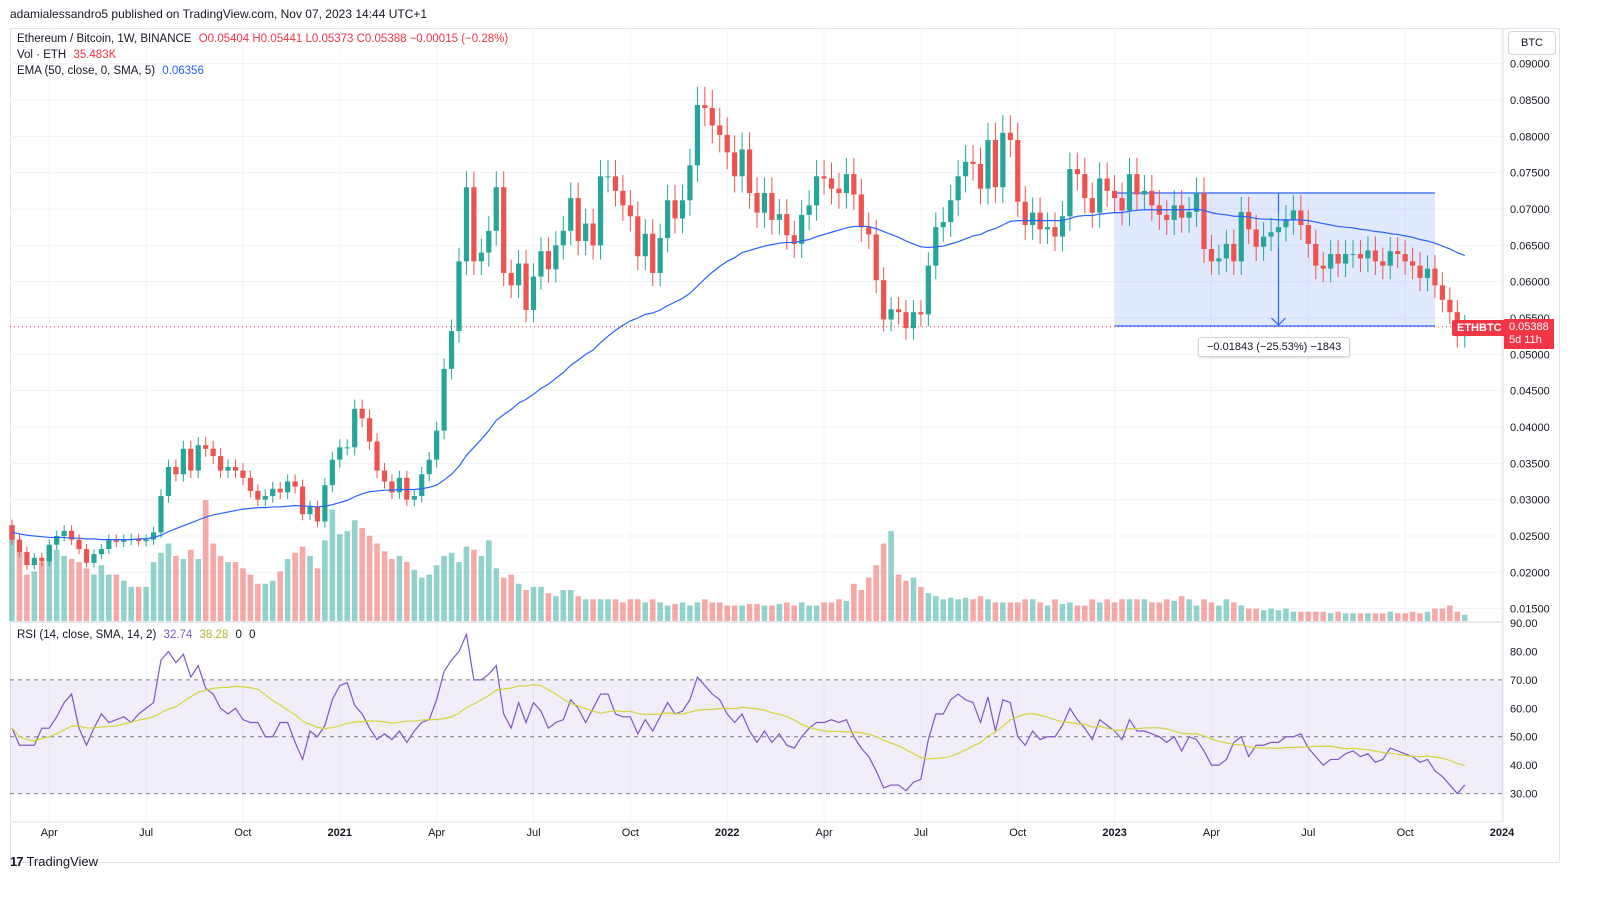 The height and width of the screenshot is (898, 1600). What do you see at coordinates (1524, 766) in the screenshot?
I see `rsi-tick-label: 40.00` at bounding box center [1524, 766].